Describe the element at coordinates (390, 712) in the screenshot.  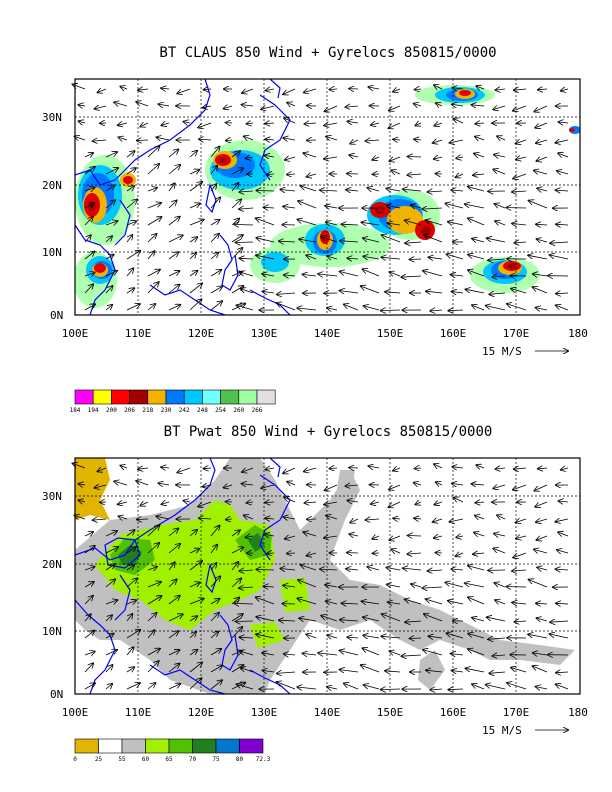
I see `svg-text: 150E` at that location.